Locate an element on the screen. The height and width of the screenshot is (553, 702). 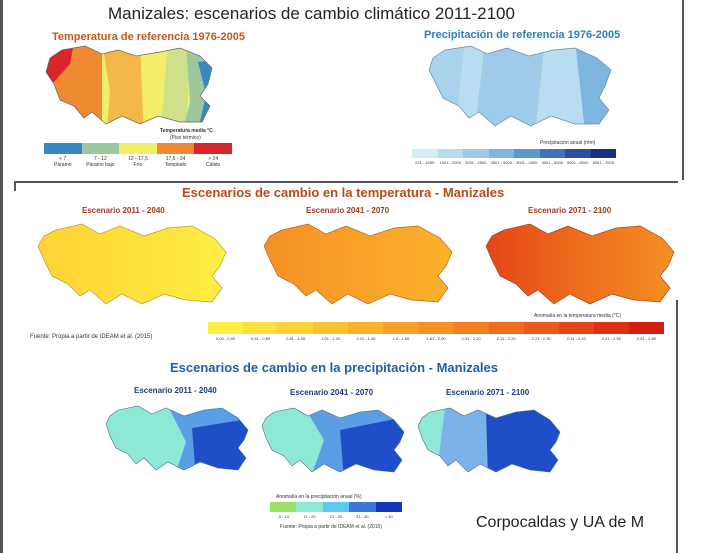
precip-scenario-2-map is located at coordinates (333, 440).